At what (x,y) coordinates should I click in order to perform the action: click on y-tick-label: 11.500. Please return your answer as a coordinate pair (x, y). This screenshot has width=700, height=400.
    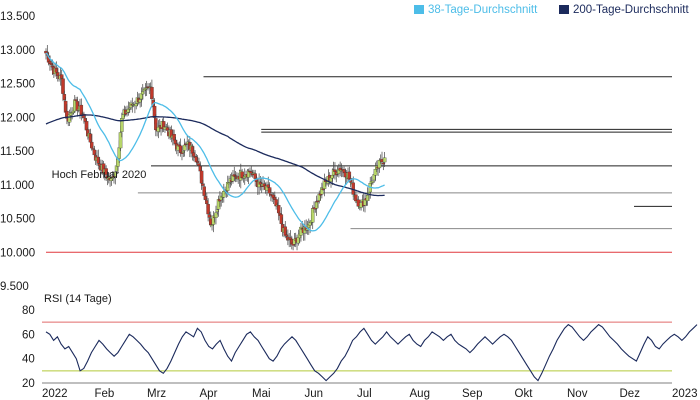
    Looking at the image, I should click on (17, 152).